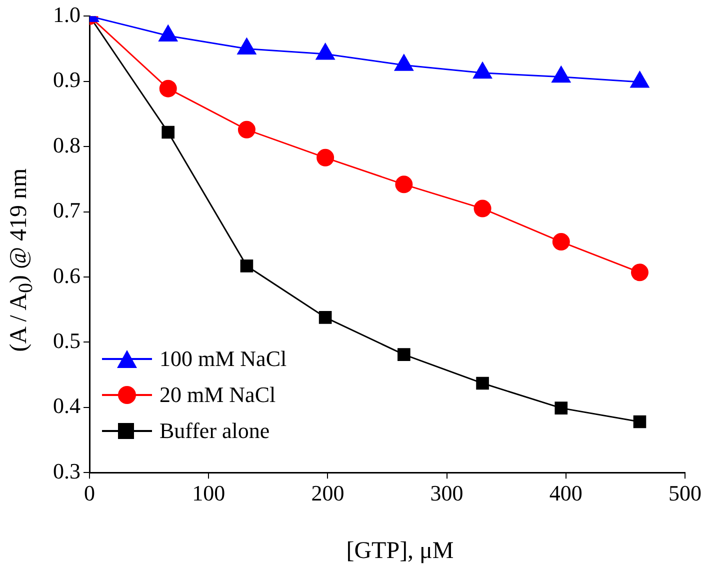 Image resolution: width=707 pixels, height=573 pixels. What do you see at coordinates (218, 395) in the screenshot?
I see `legend-label: 20 mM NaCl` at bounding box center [218, 395].